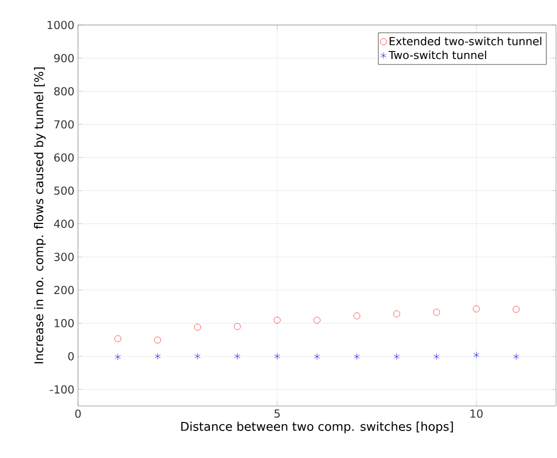 The width and height of the screenshot is (557, 458). Describe the element at coordinates (71, 356) in the screenshot. I see `y-tick-label: 0` at that location.